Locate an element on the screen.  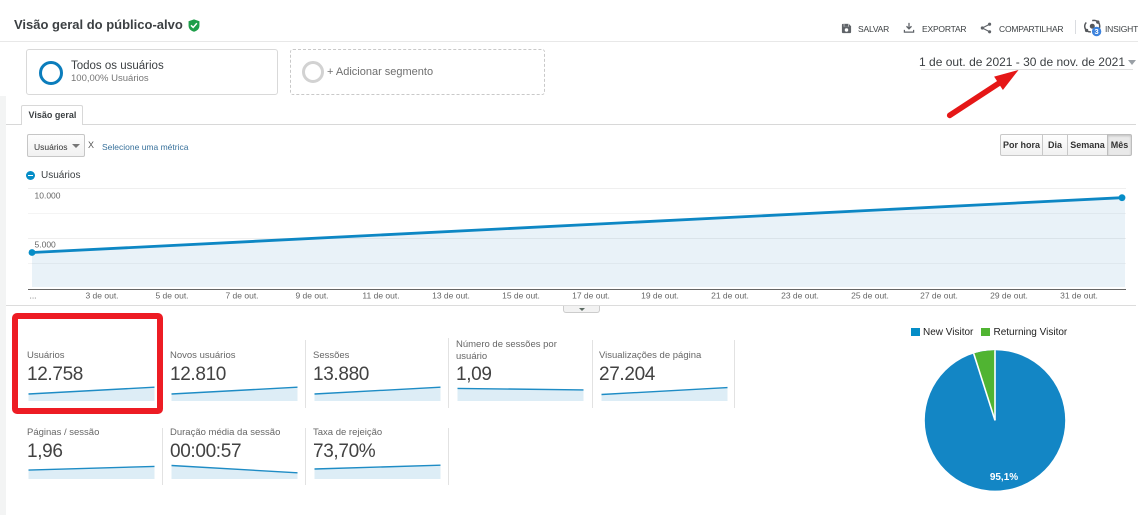
svg-text: 11 de out. is located at coordinates (380, 296).